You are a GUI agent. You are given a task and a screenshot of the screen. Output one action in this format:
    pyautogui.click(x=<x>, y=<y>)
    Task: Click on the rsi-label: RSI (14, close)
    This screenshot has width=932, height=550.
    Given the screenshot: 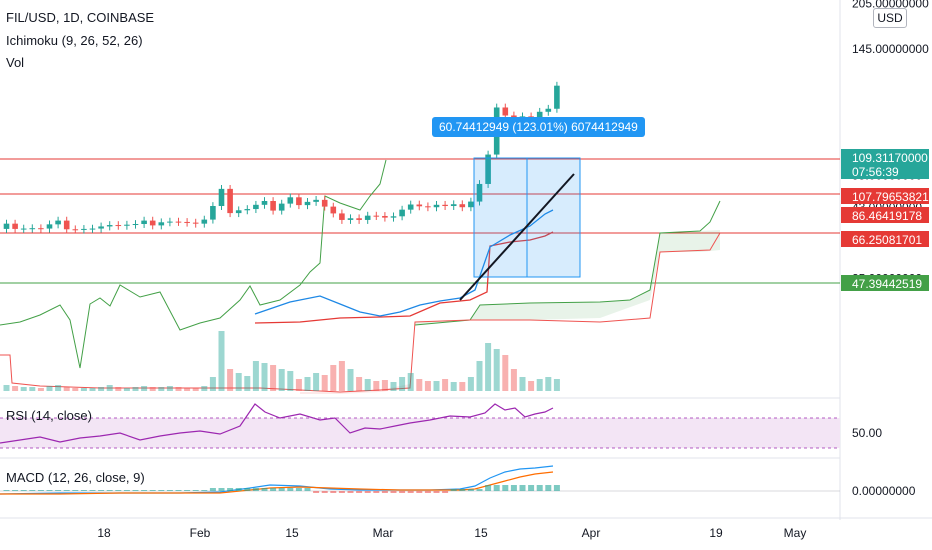 What is the action you would take?
    pyautogui.click(x=49, y=415)
    